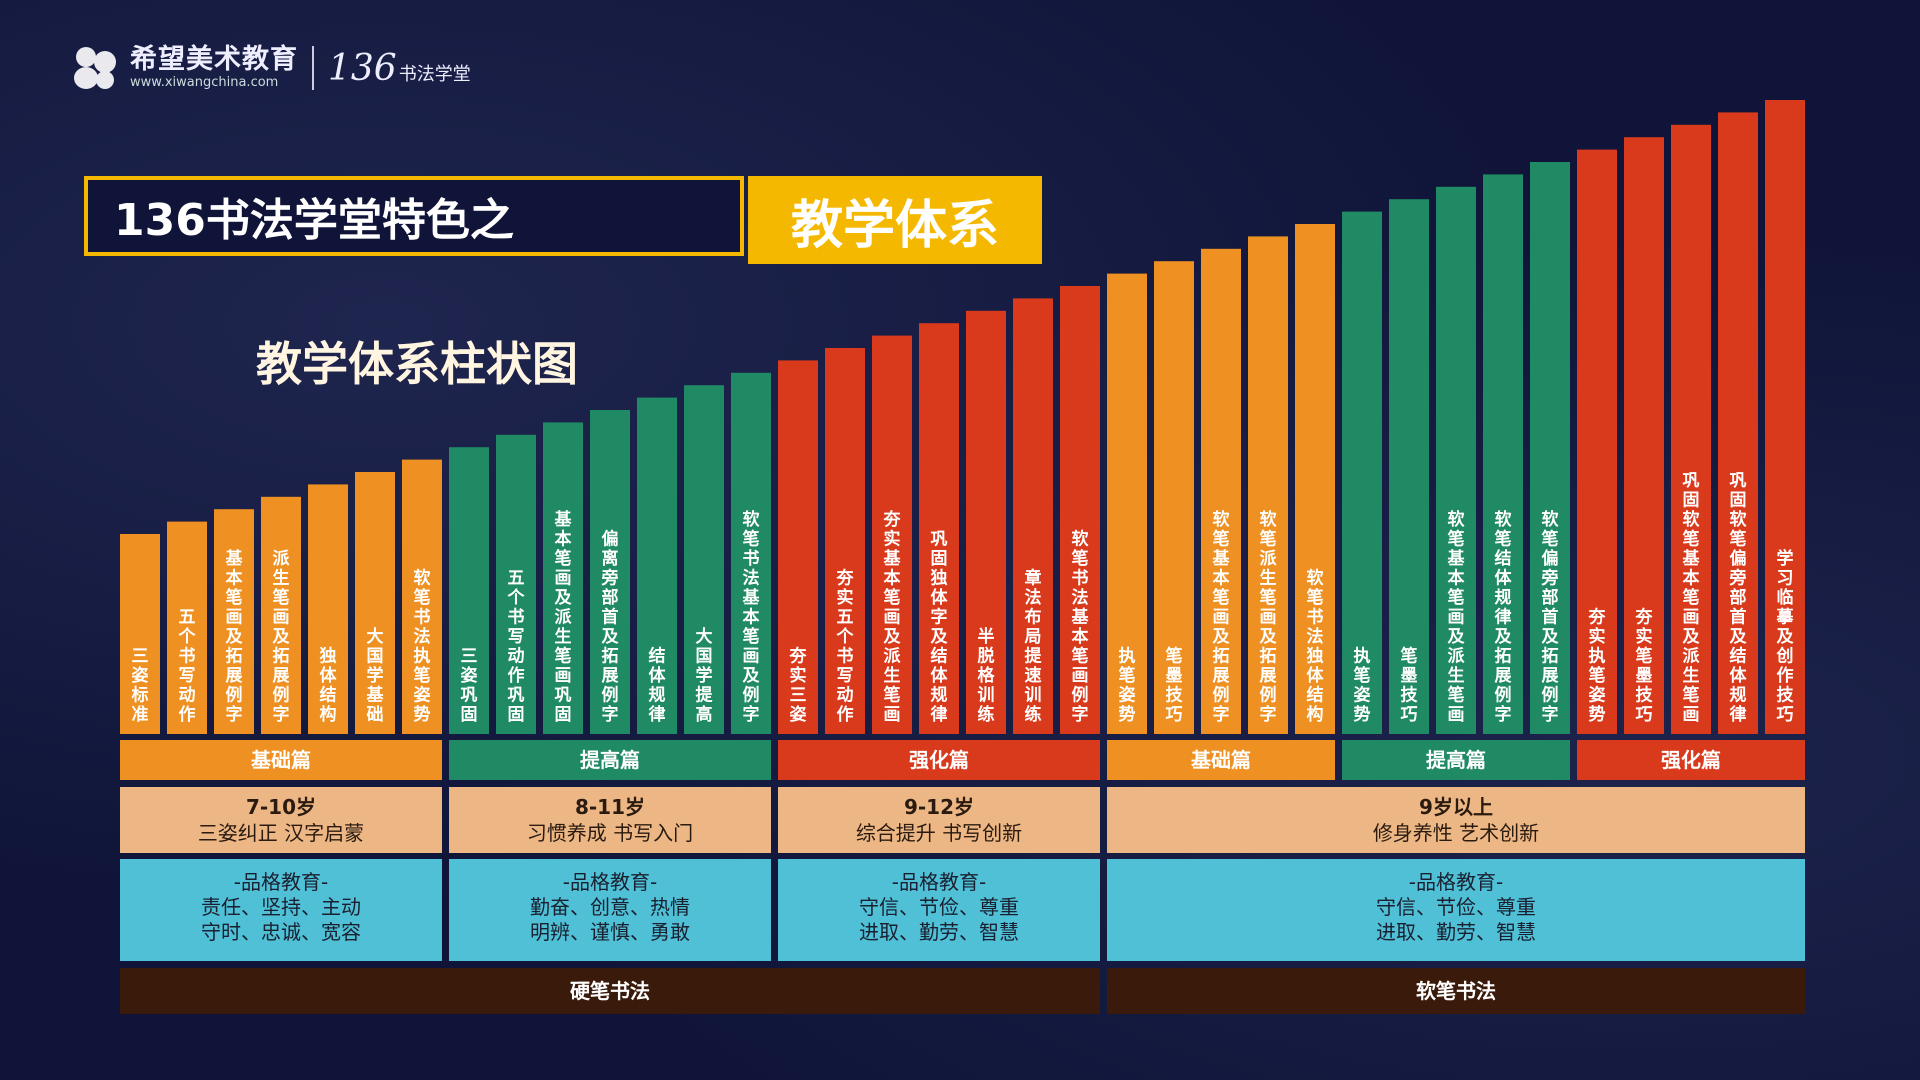 The height and width of the screenshot is (1080, 1920). What do you see at coordinates (1127, 656) in the screenshot?
I see `bar-label-char: 执` at bounding box center [1127, 656].